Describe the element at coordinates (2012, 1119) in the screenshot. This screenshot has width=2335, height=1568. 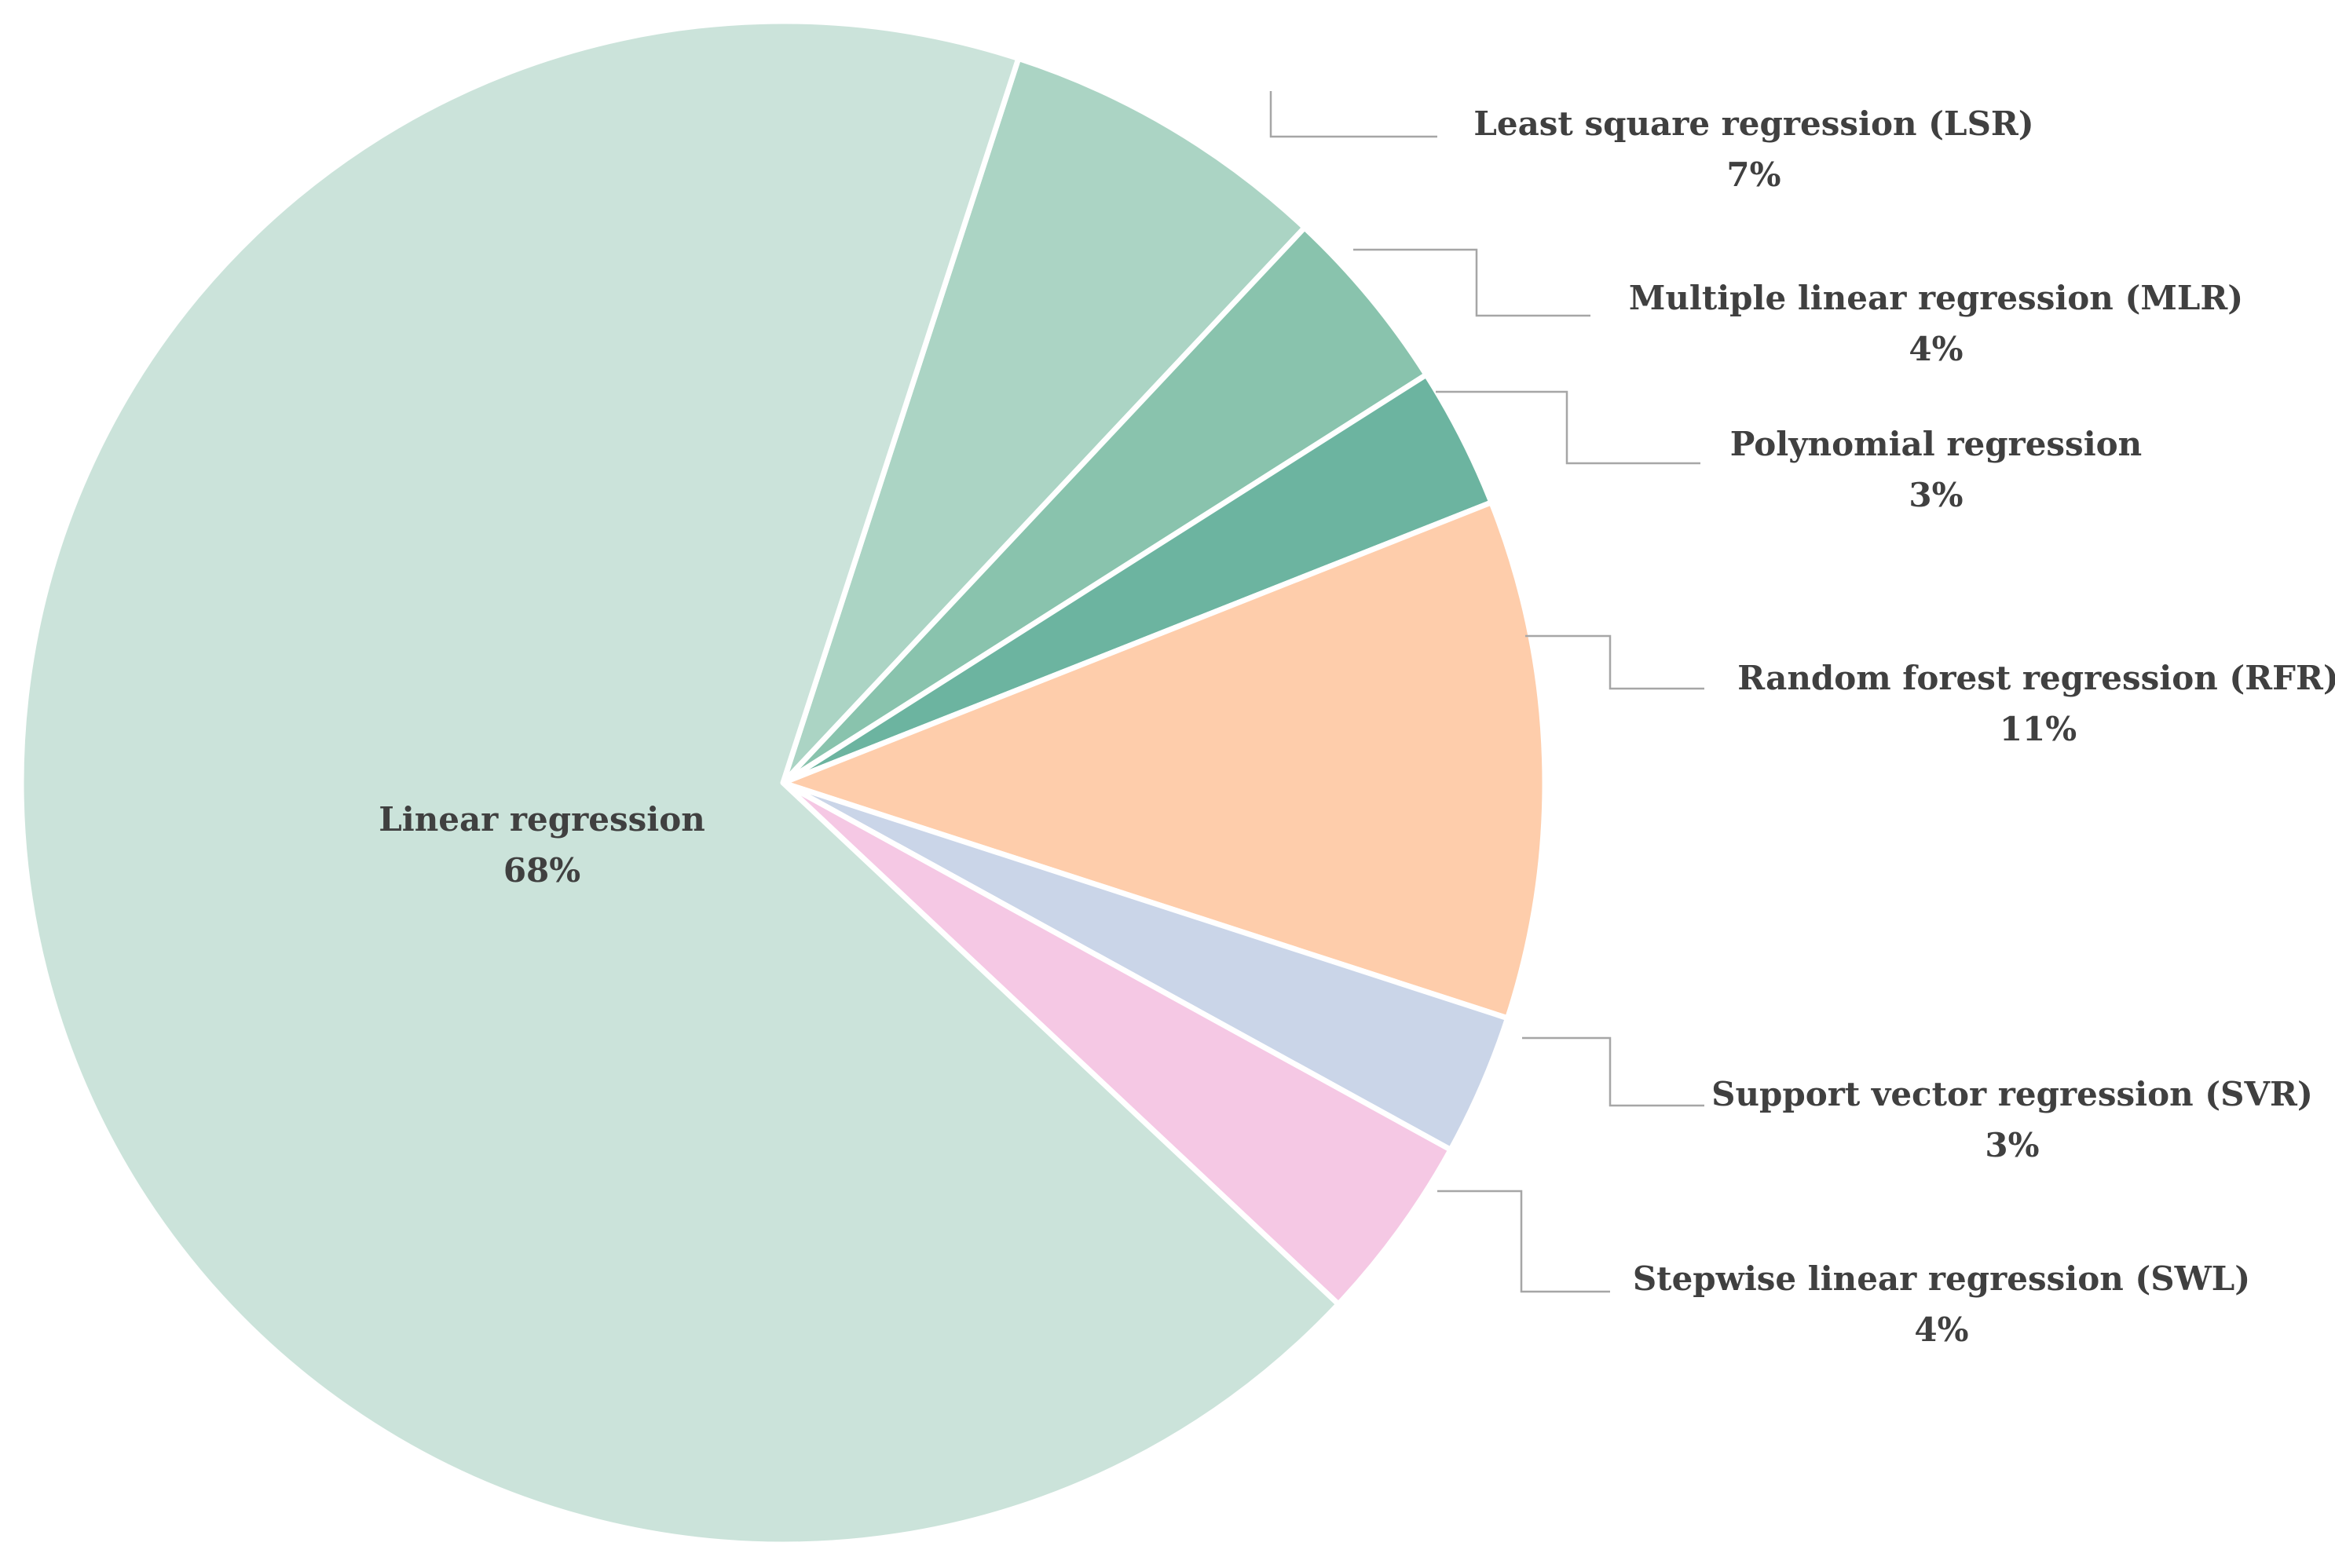
I see `slice-label-5: Support vector regression (SVR) 3%` at that location.